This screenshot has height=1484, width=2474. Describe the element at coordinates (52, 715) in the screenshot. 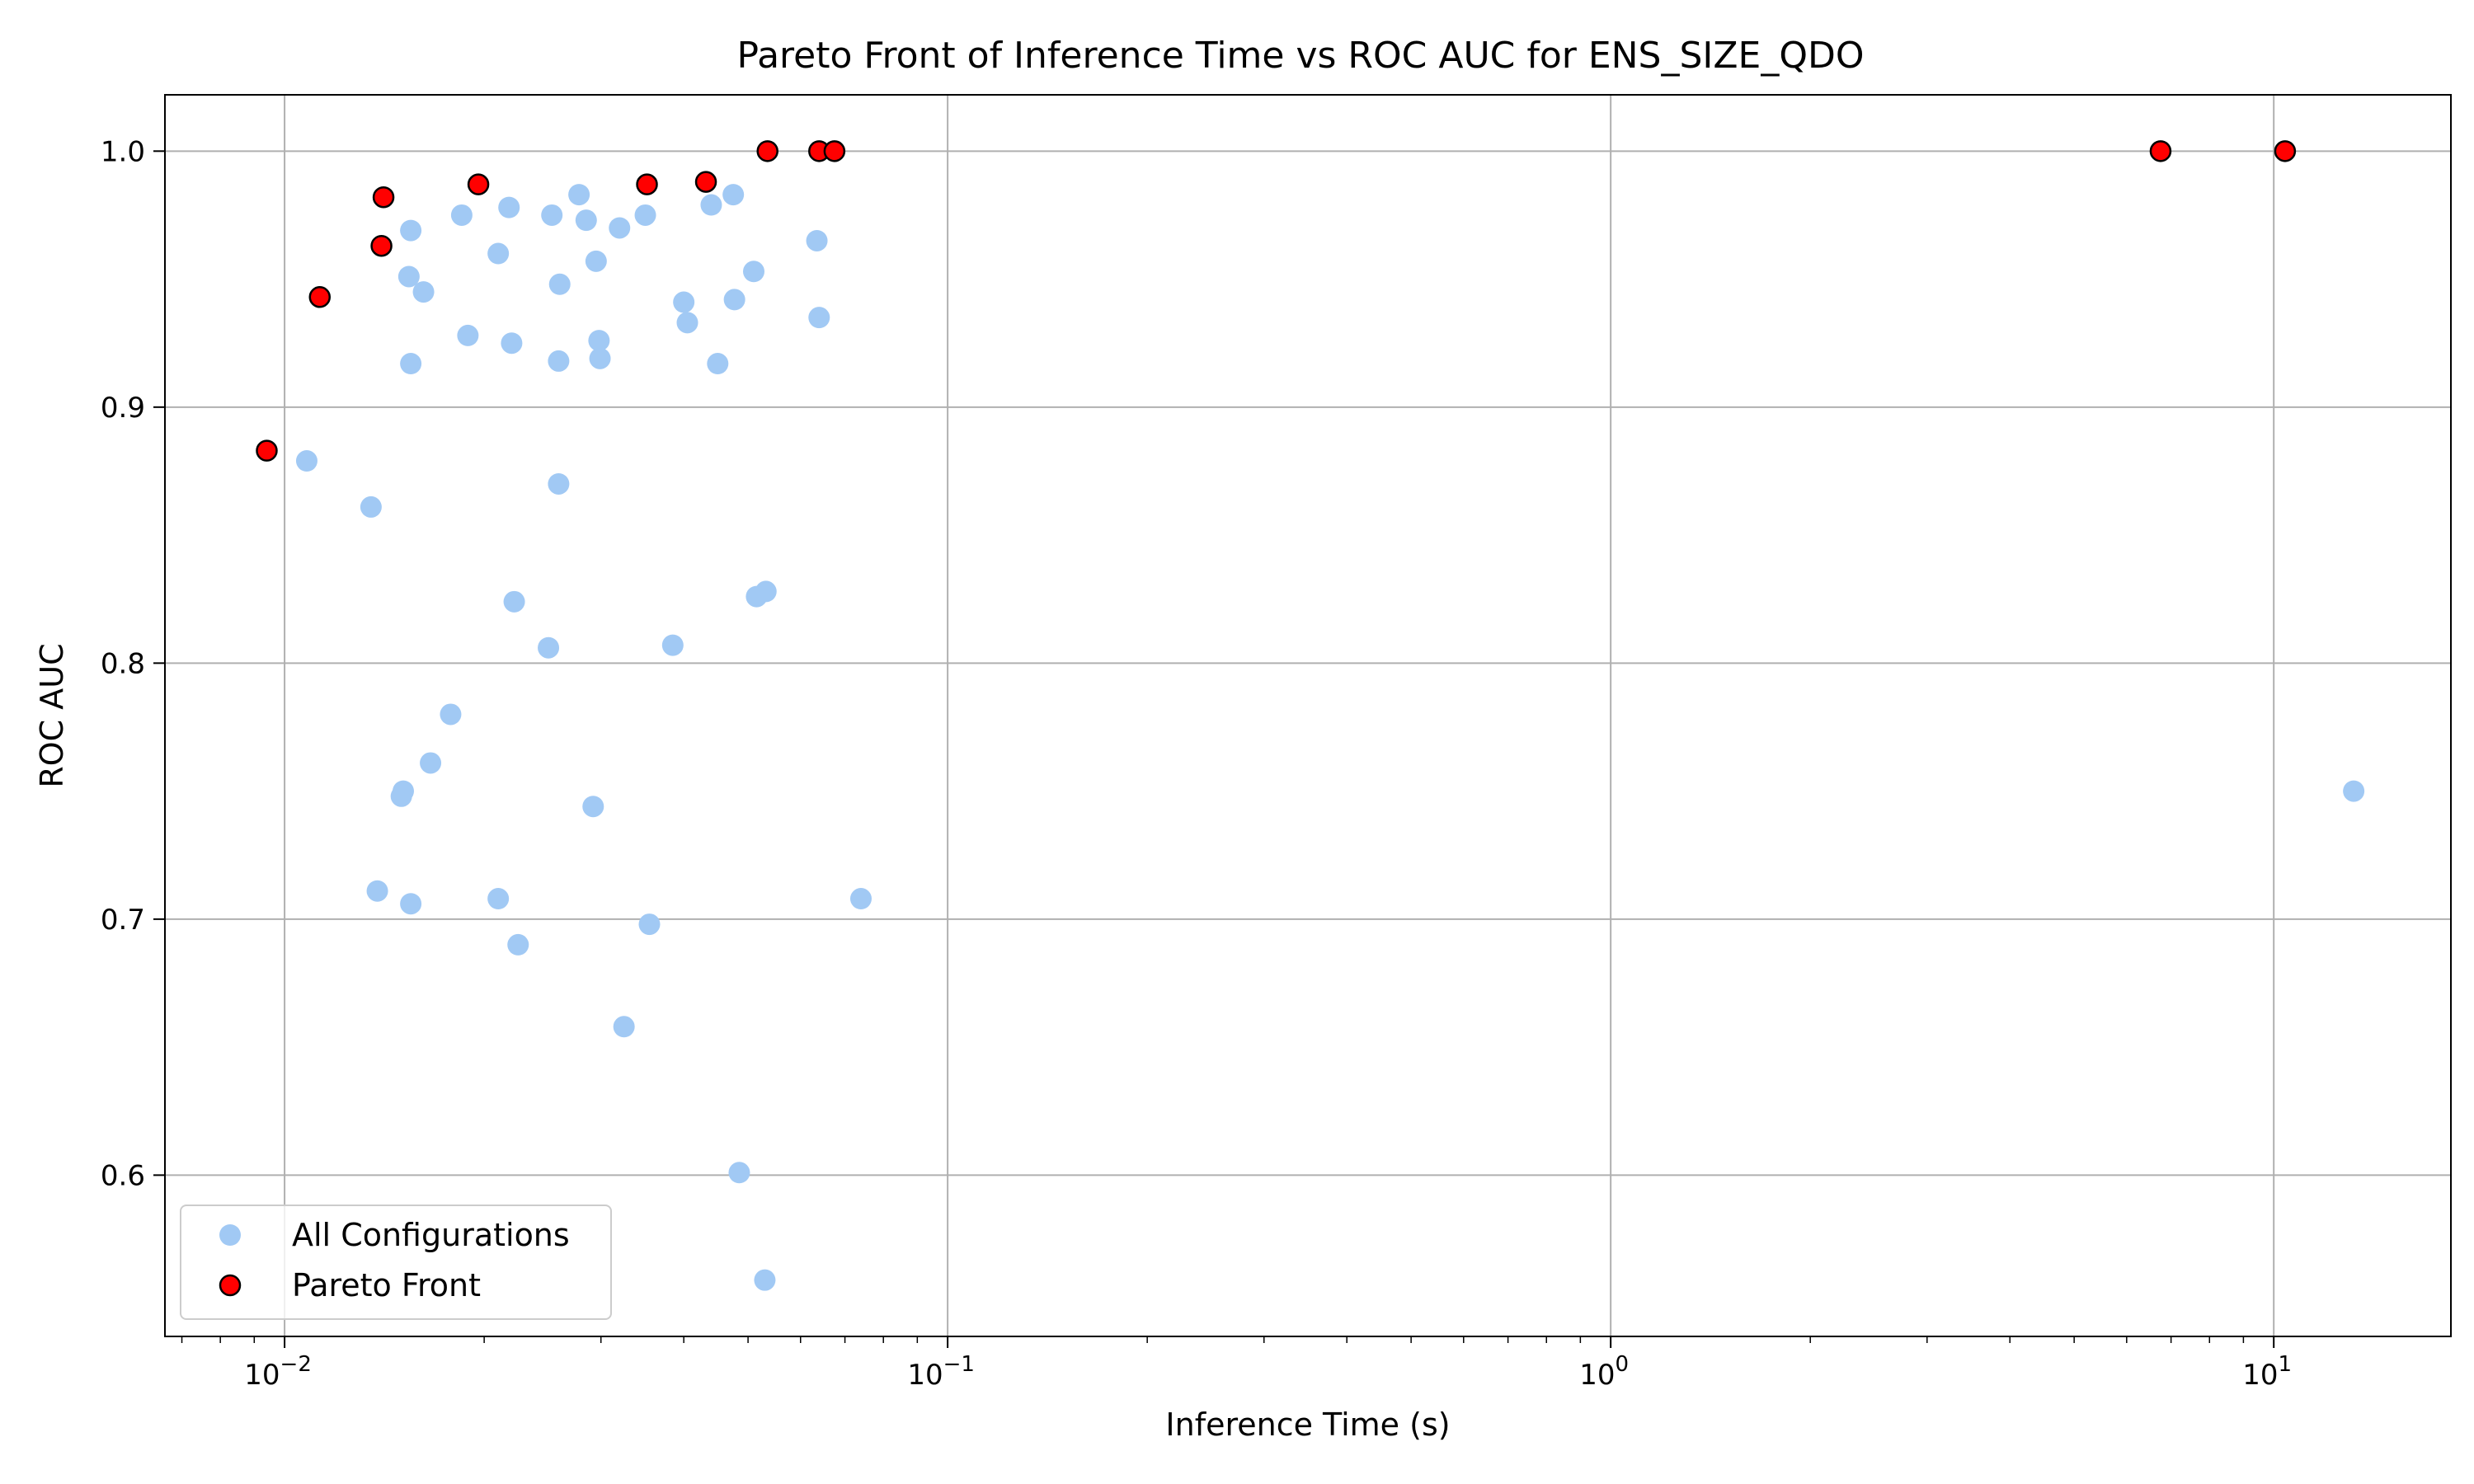

I see `y-axis-label: ROC AUC` at that location.